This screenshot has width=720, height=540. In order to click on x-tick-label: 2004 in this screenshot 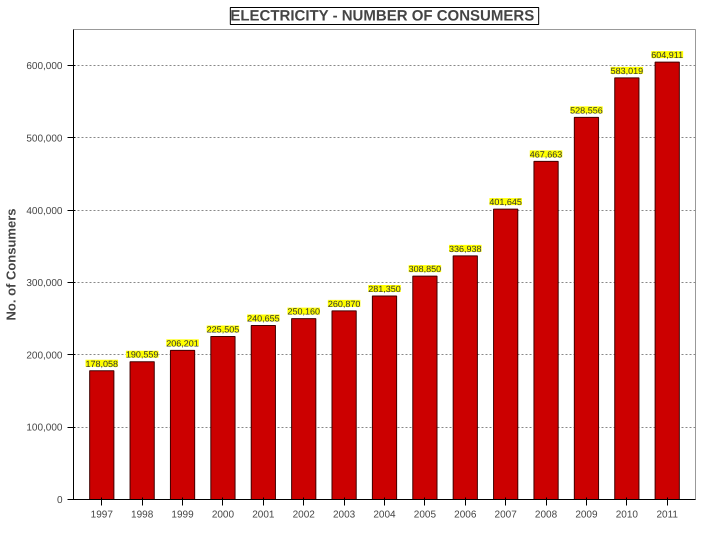, I will do `click(384, 515)`.